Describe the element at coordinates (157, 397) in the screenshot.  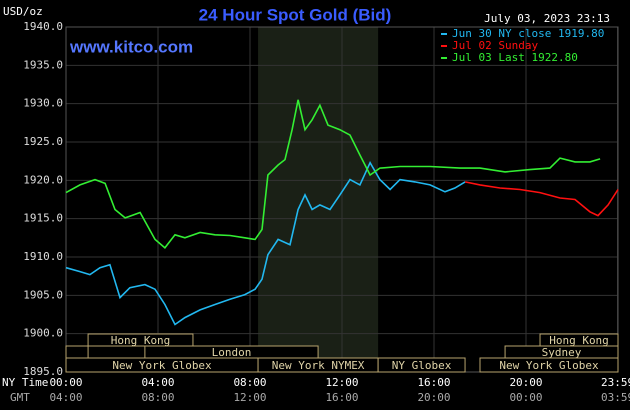
I see `x2-tick-label: 08:00` at that location.